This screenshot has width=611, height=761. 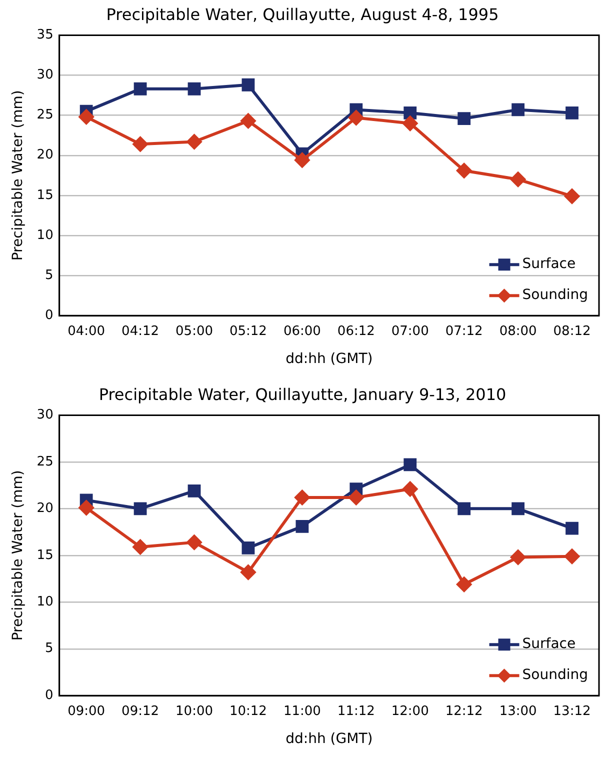 I want to click on x-tick-label: 09:00, so click(x=87, y=711).